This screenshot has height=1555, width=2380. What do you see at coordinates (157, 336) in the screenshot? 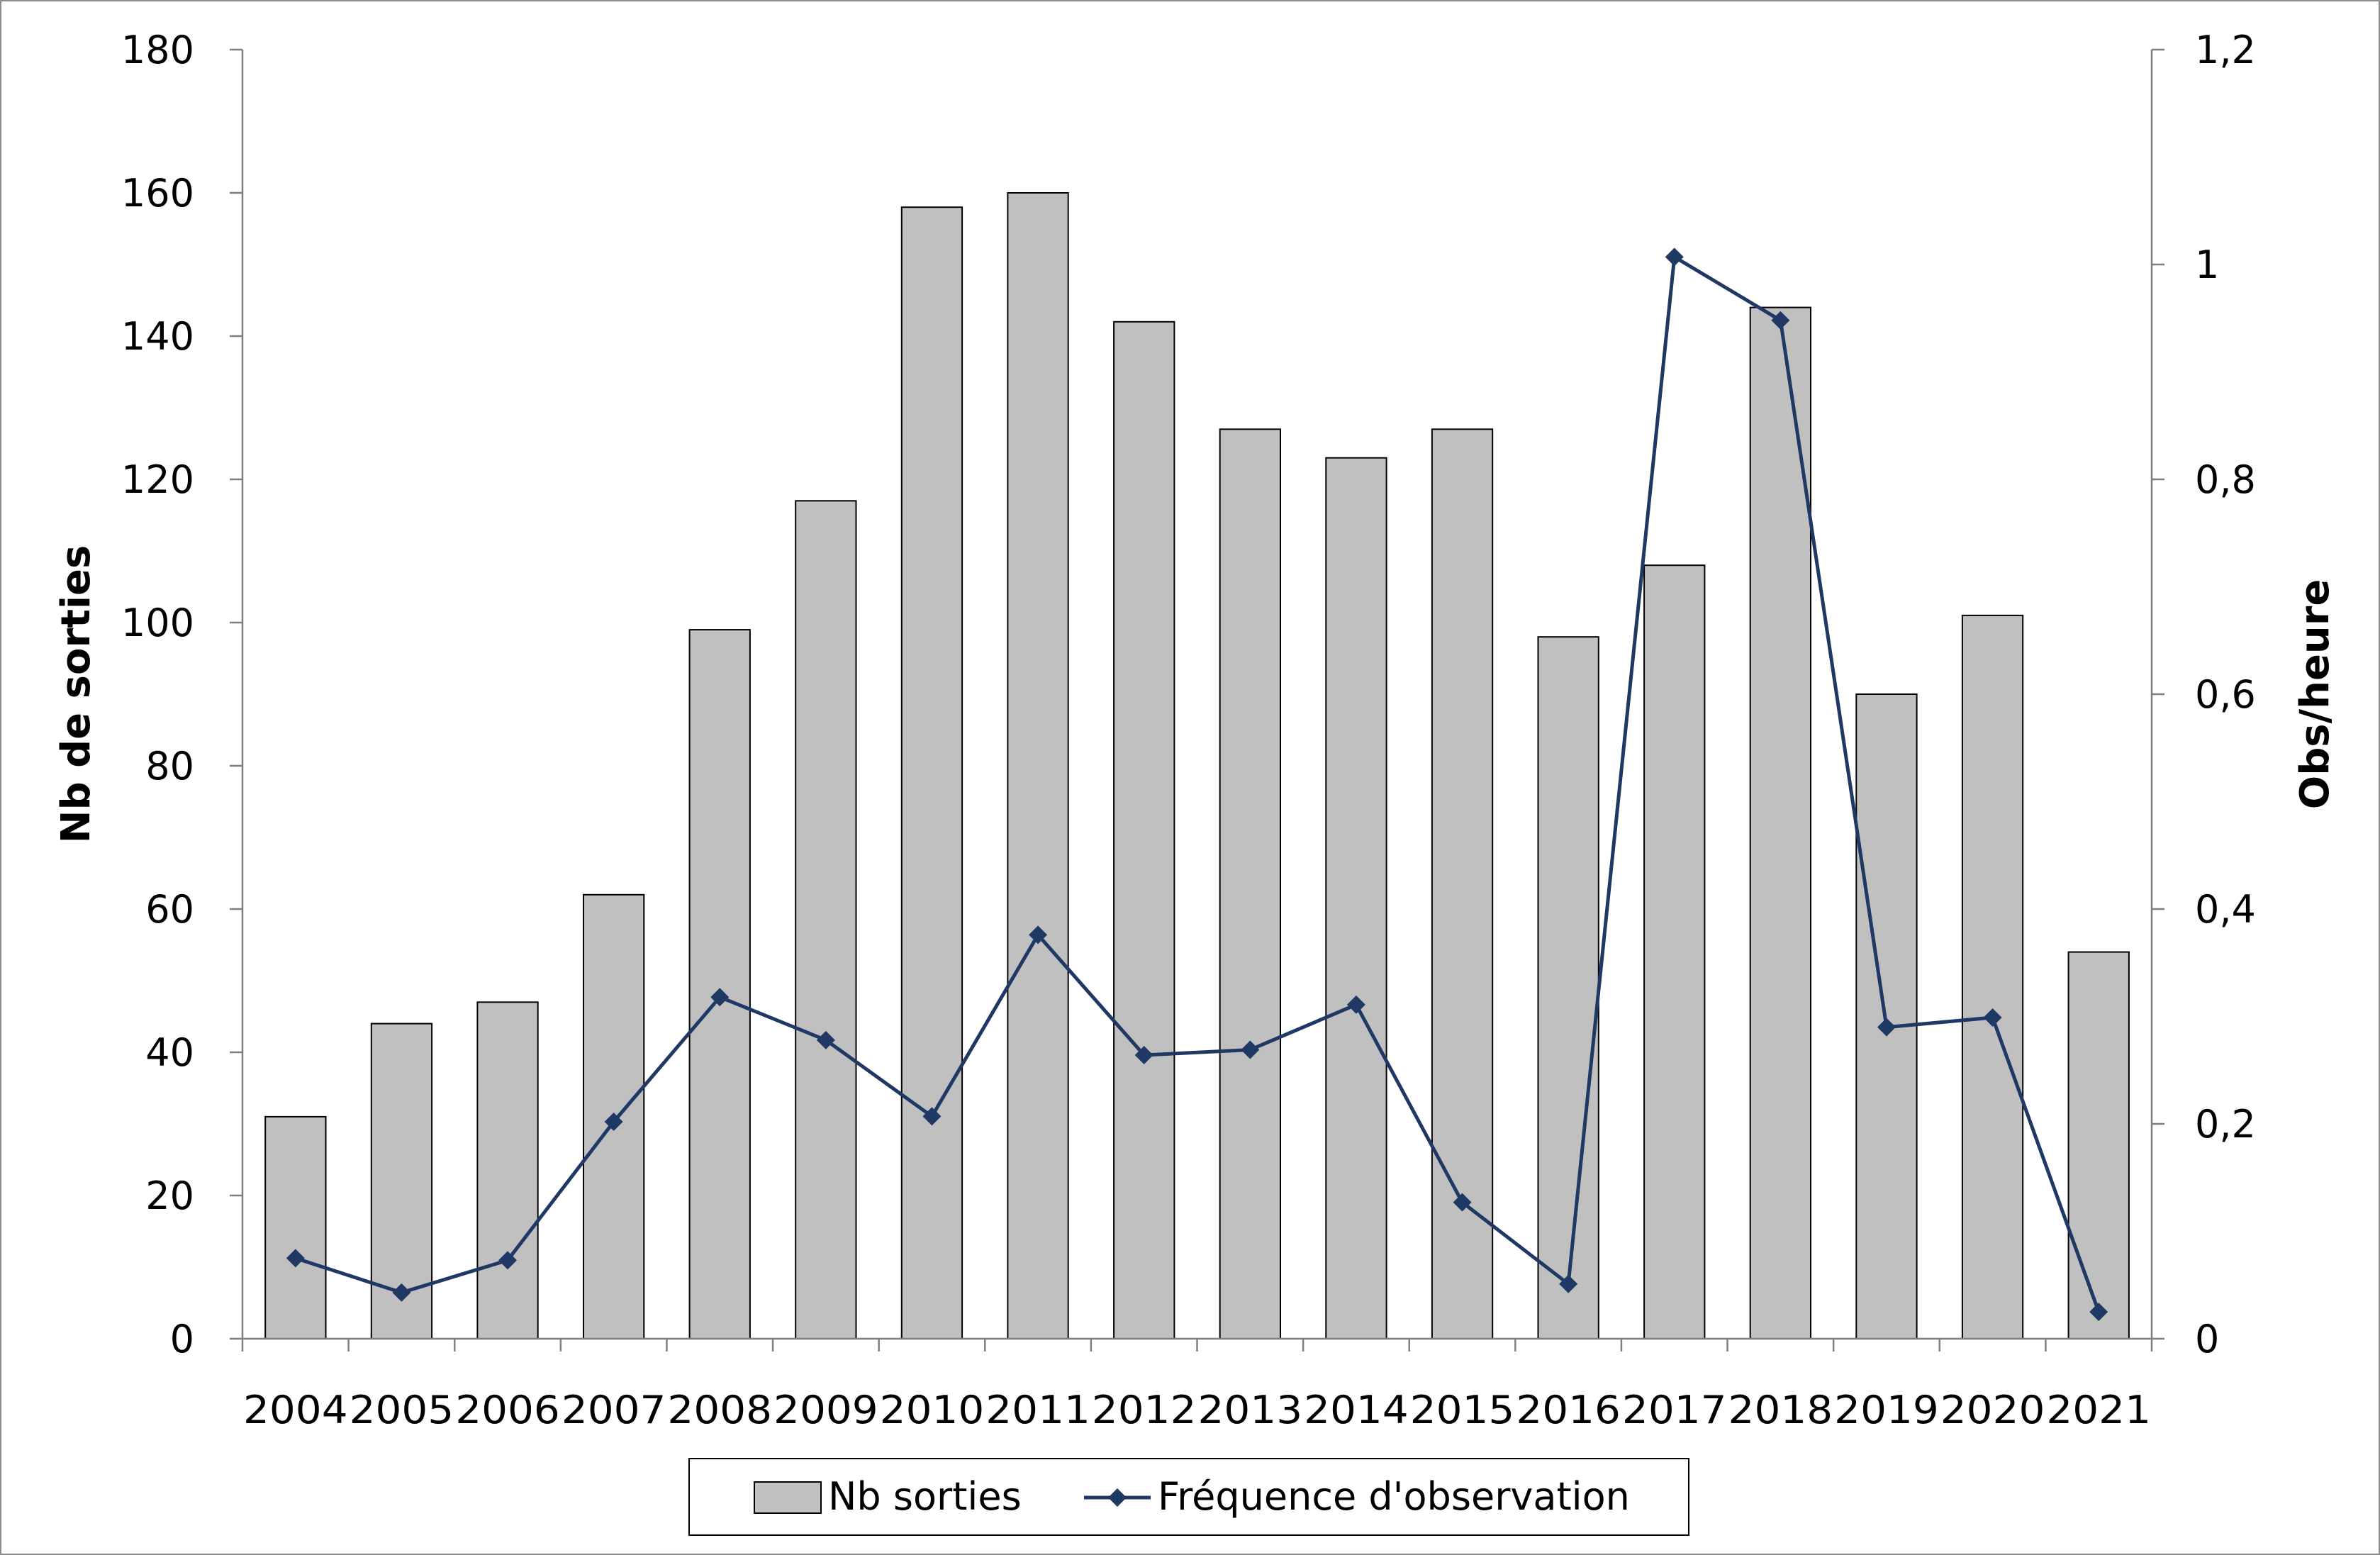
I see `left-tick-label: 140` at bounding box center [157, 336].